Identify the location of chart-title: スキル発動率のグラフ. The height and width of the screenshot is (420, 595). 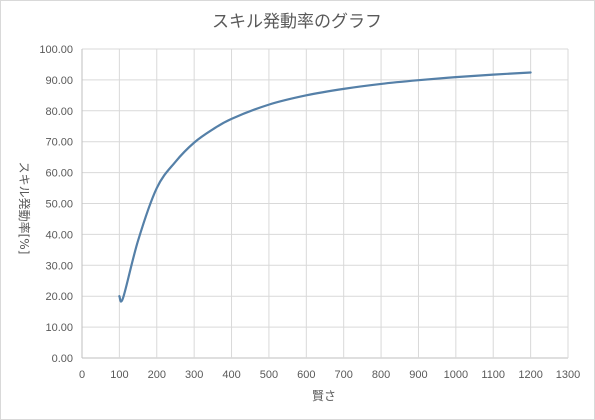
(297, 22).